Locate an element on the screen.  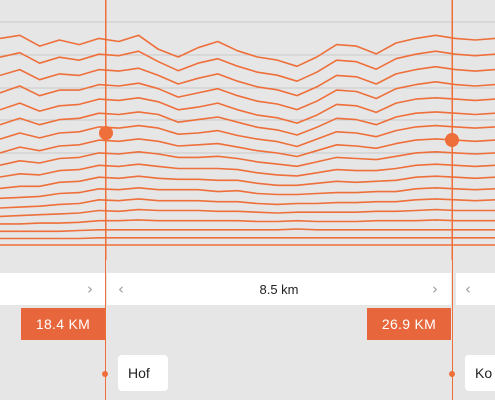
segment-previous: › is located at coordinates (52, 289).